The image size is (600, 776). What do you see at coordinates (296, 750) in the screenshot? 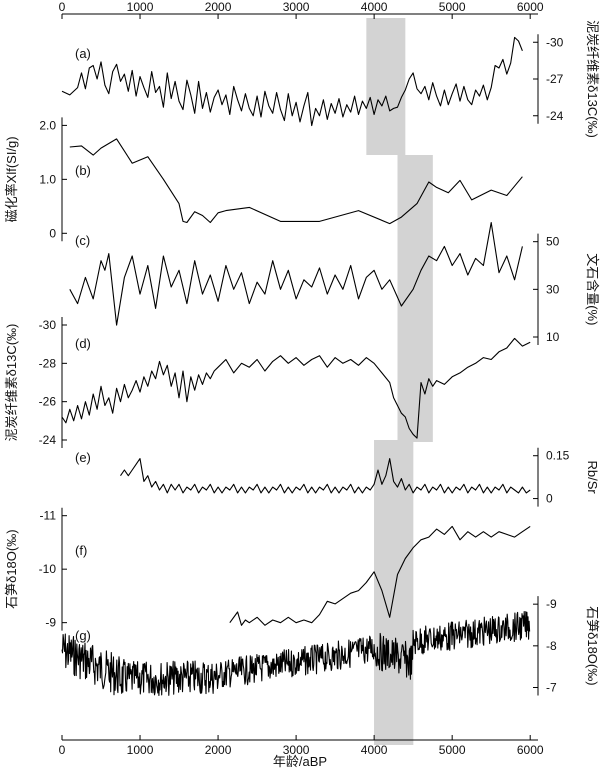
I see `bottom-x-tick-label: 3000` at bounding box center [296, 750].